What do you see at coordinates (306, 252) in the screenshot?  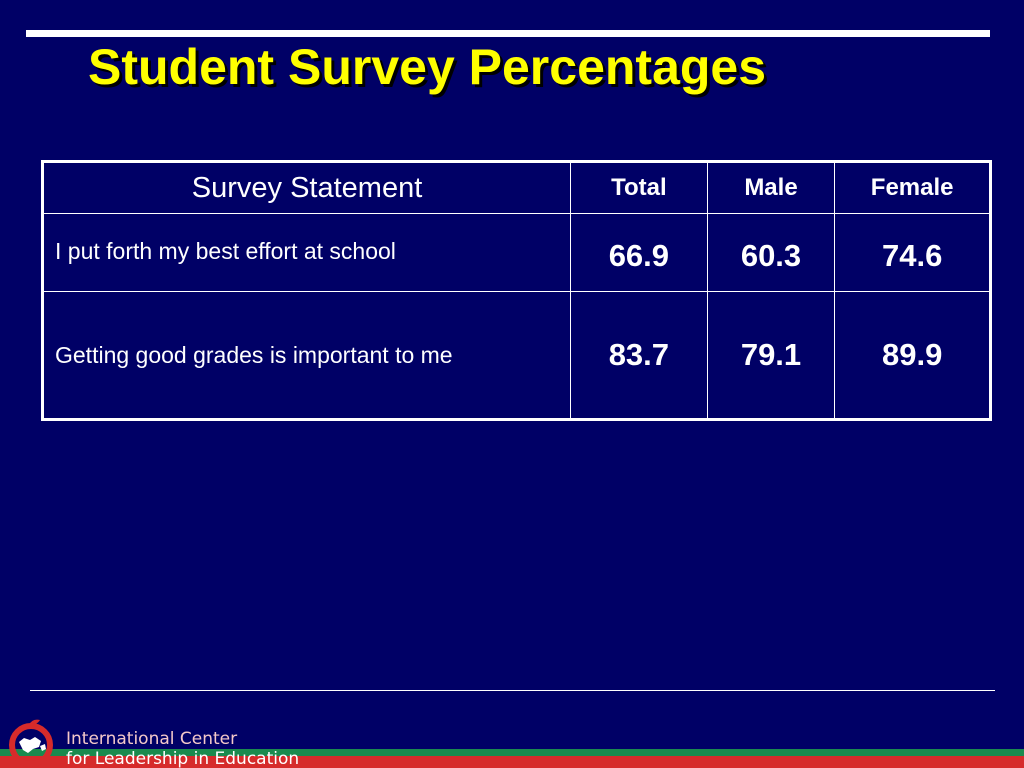 I see `statement-cell: I put forth my best effort at school` at bounding box center [306, 252].